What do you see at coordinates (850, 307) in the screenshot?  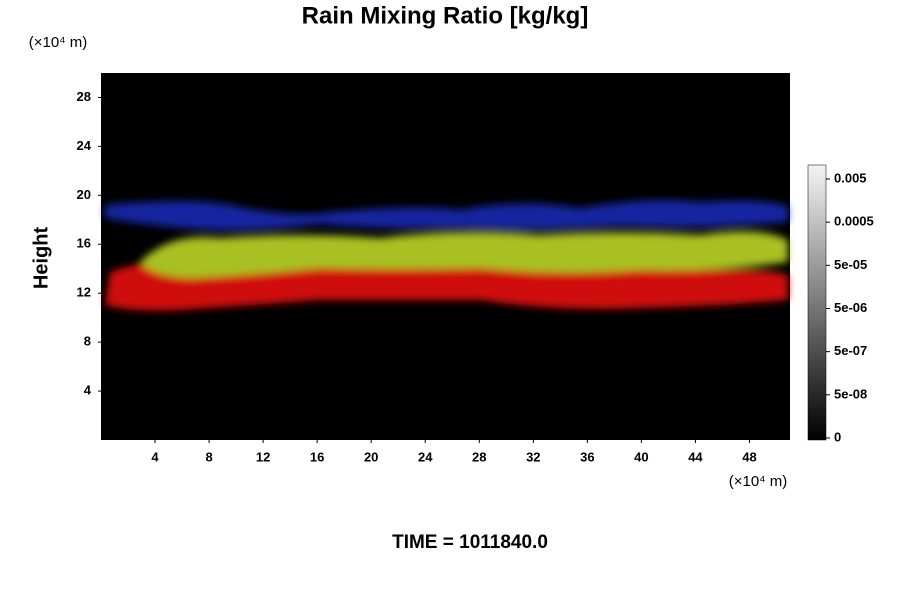 I see `colorbar-tick-label: 5e-06` at bounding box center [850, 307].